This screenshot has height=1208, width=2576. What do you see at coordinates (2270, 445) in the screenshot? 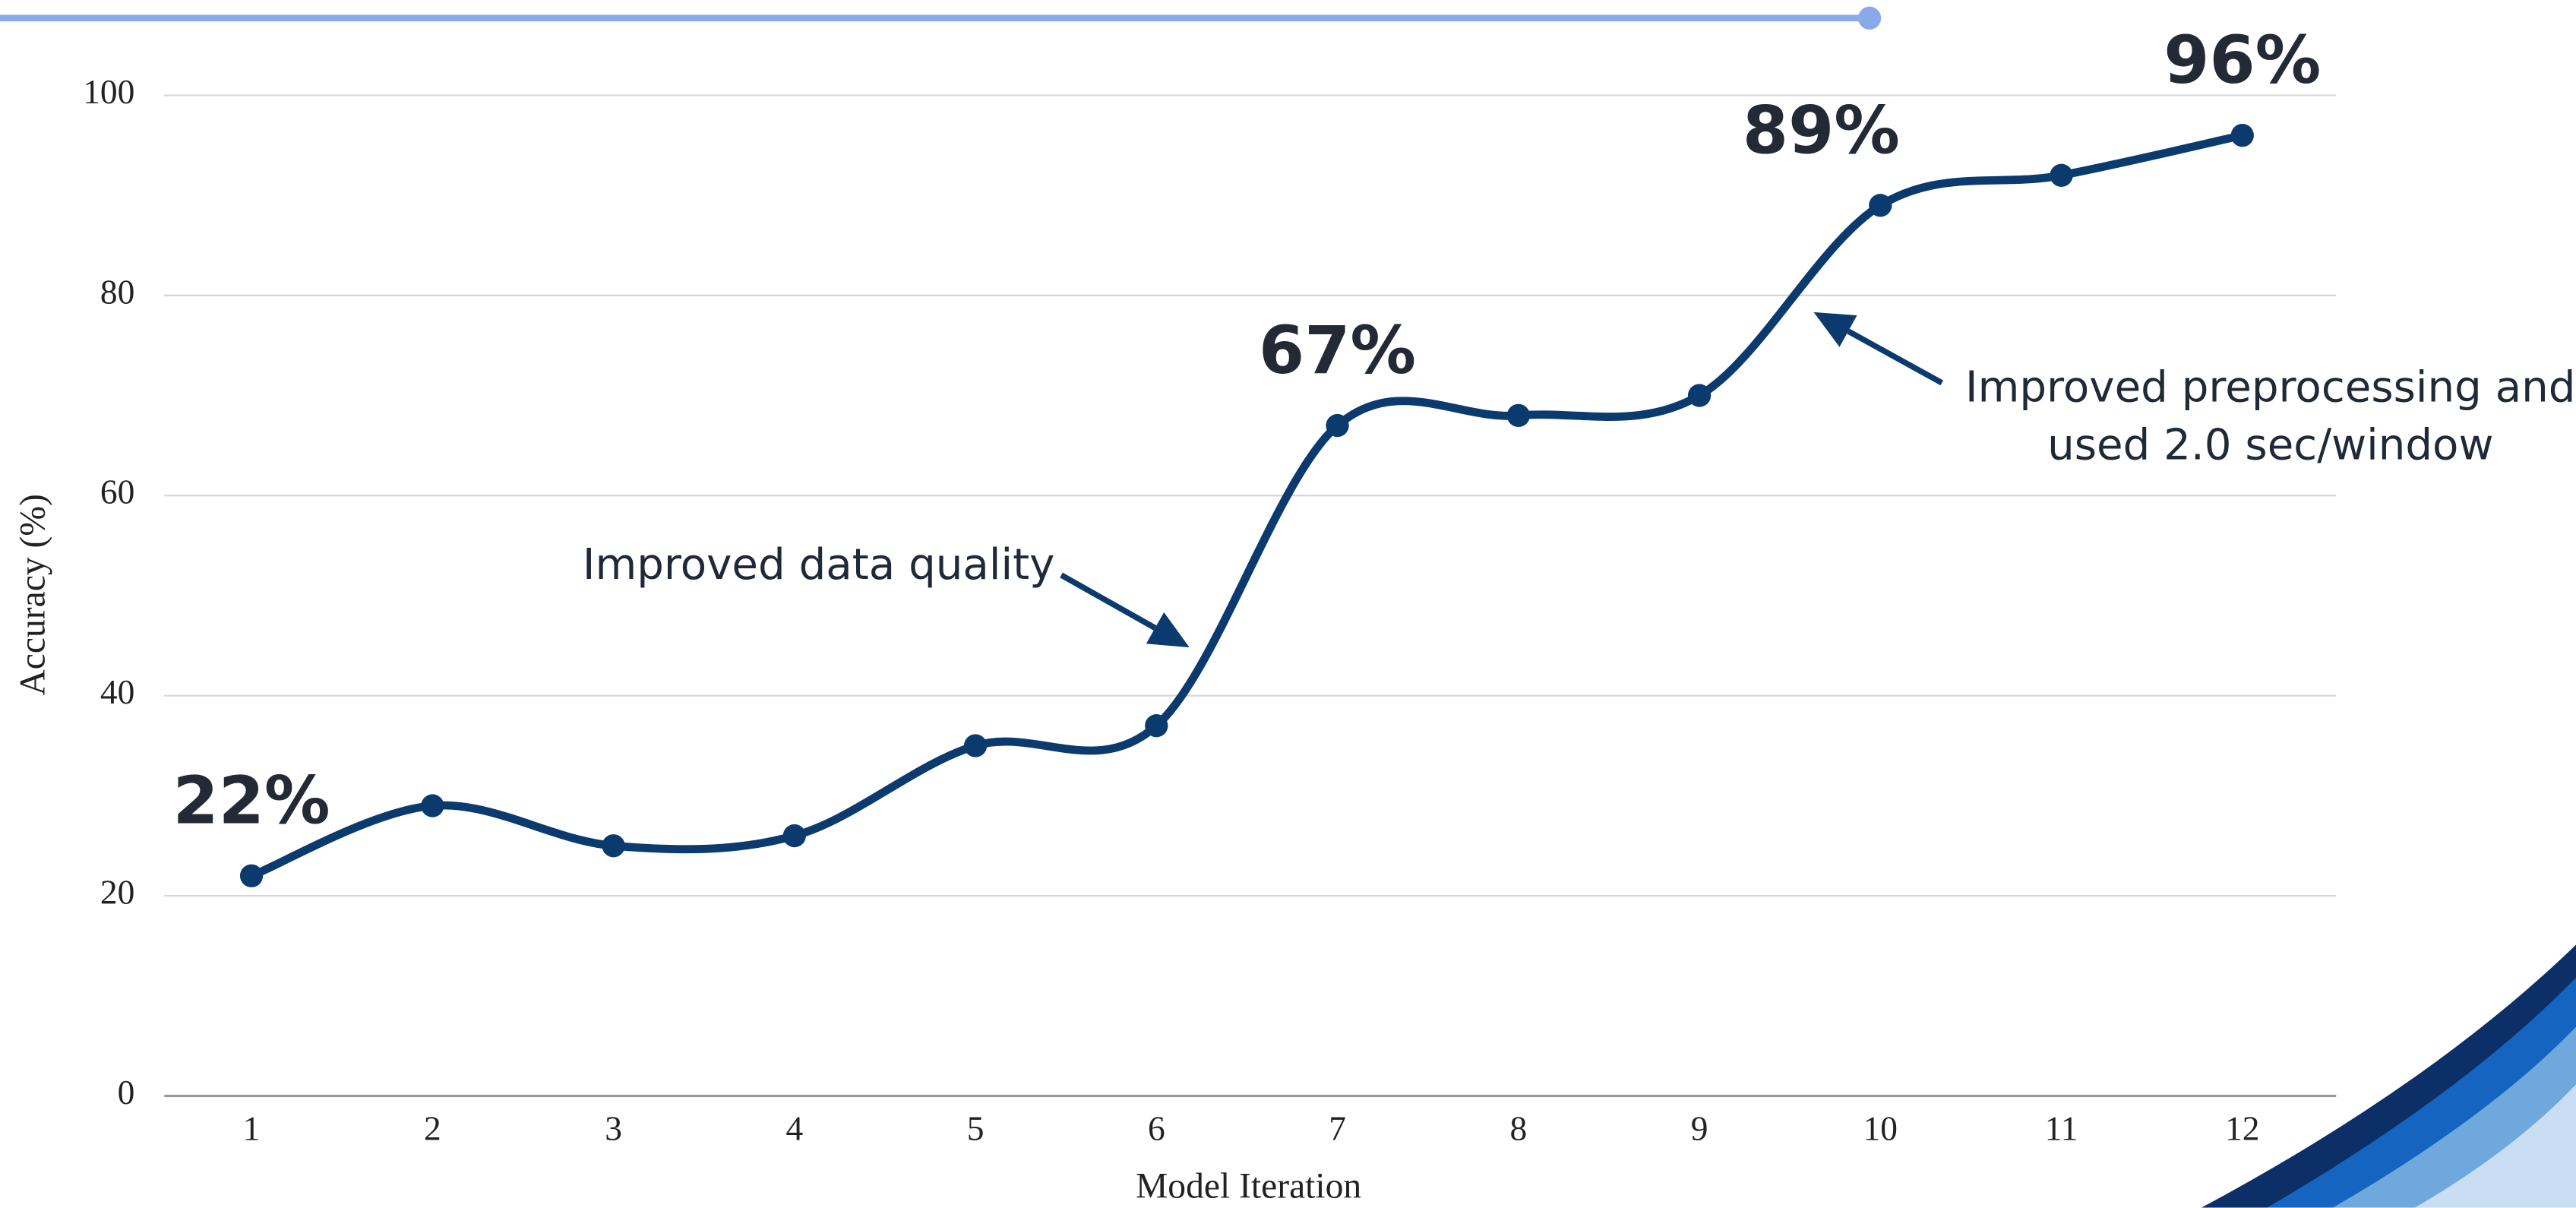
I see `annotation-line: used 2.0 sec/window` at bounding box center [2270, 445].